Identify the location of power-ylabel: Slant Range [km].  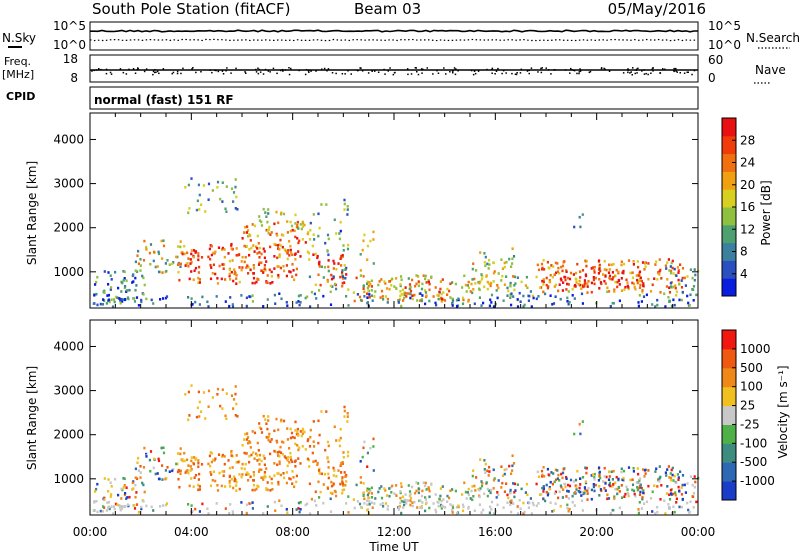
(32, 213).